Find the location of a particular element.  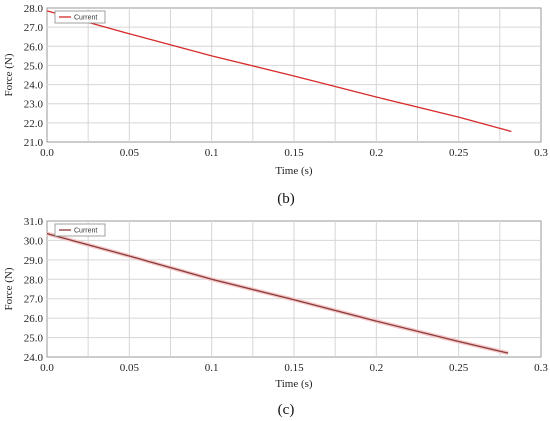

y-tick-label: 31.0 is located at coordinates (34, 222).